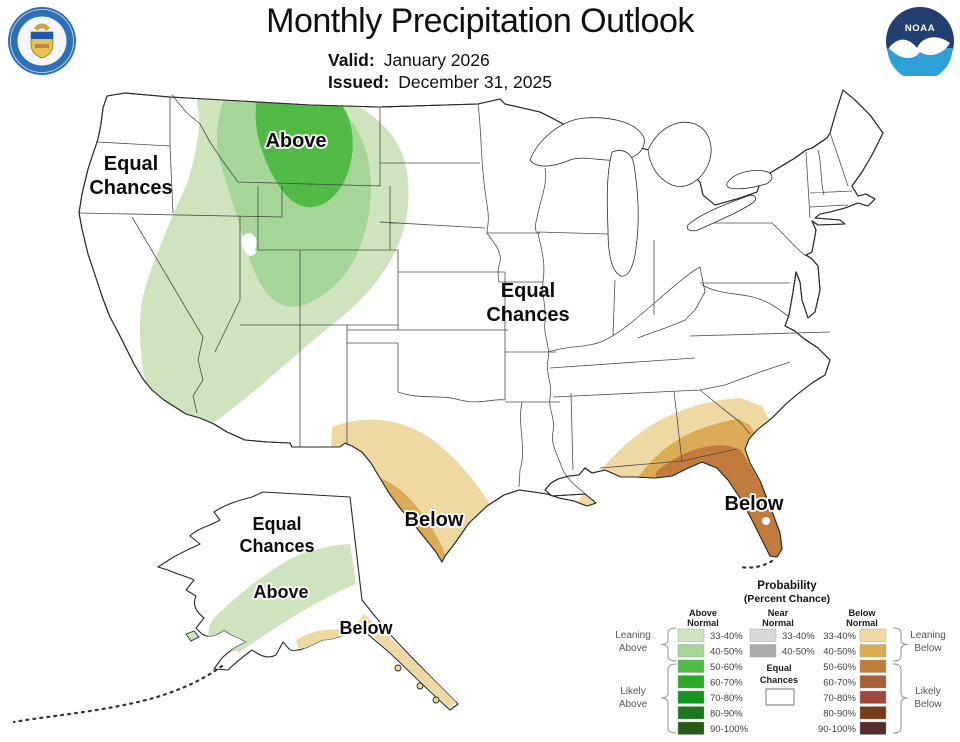 Image resolution: width=960 pixels, height=742 pixels. Describe the element at coordinates (766, 521) in the screenshot. I see `lake-okeechobee` at that location.